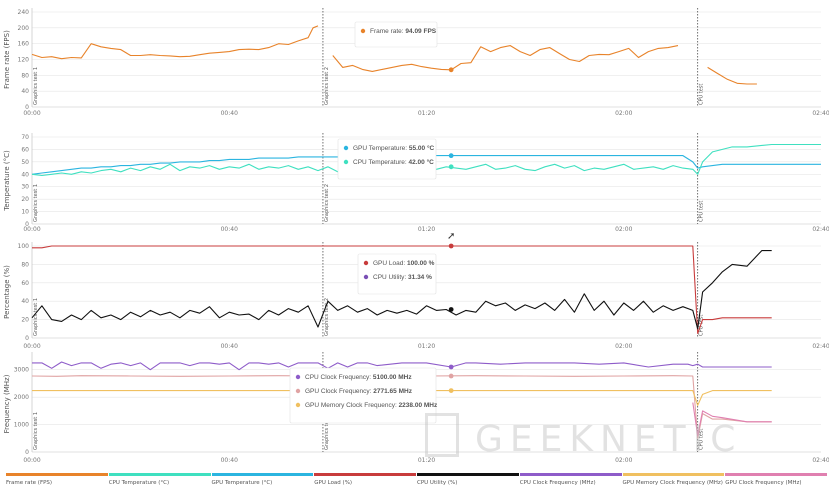 Image resolution: width=829 pixels, height=492 pixels. Describe the element at coordinates (394, 148) in the screenshot. I see `tooltip-text: GPU Temperature: 55.00 °C` at that location.